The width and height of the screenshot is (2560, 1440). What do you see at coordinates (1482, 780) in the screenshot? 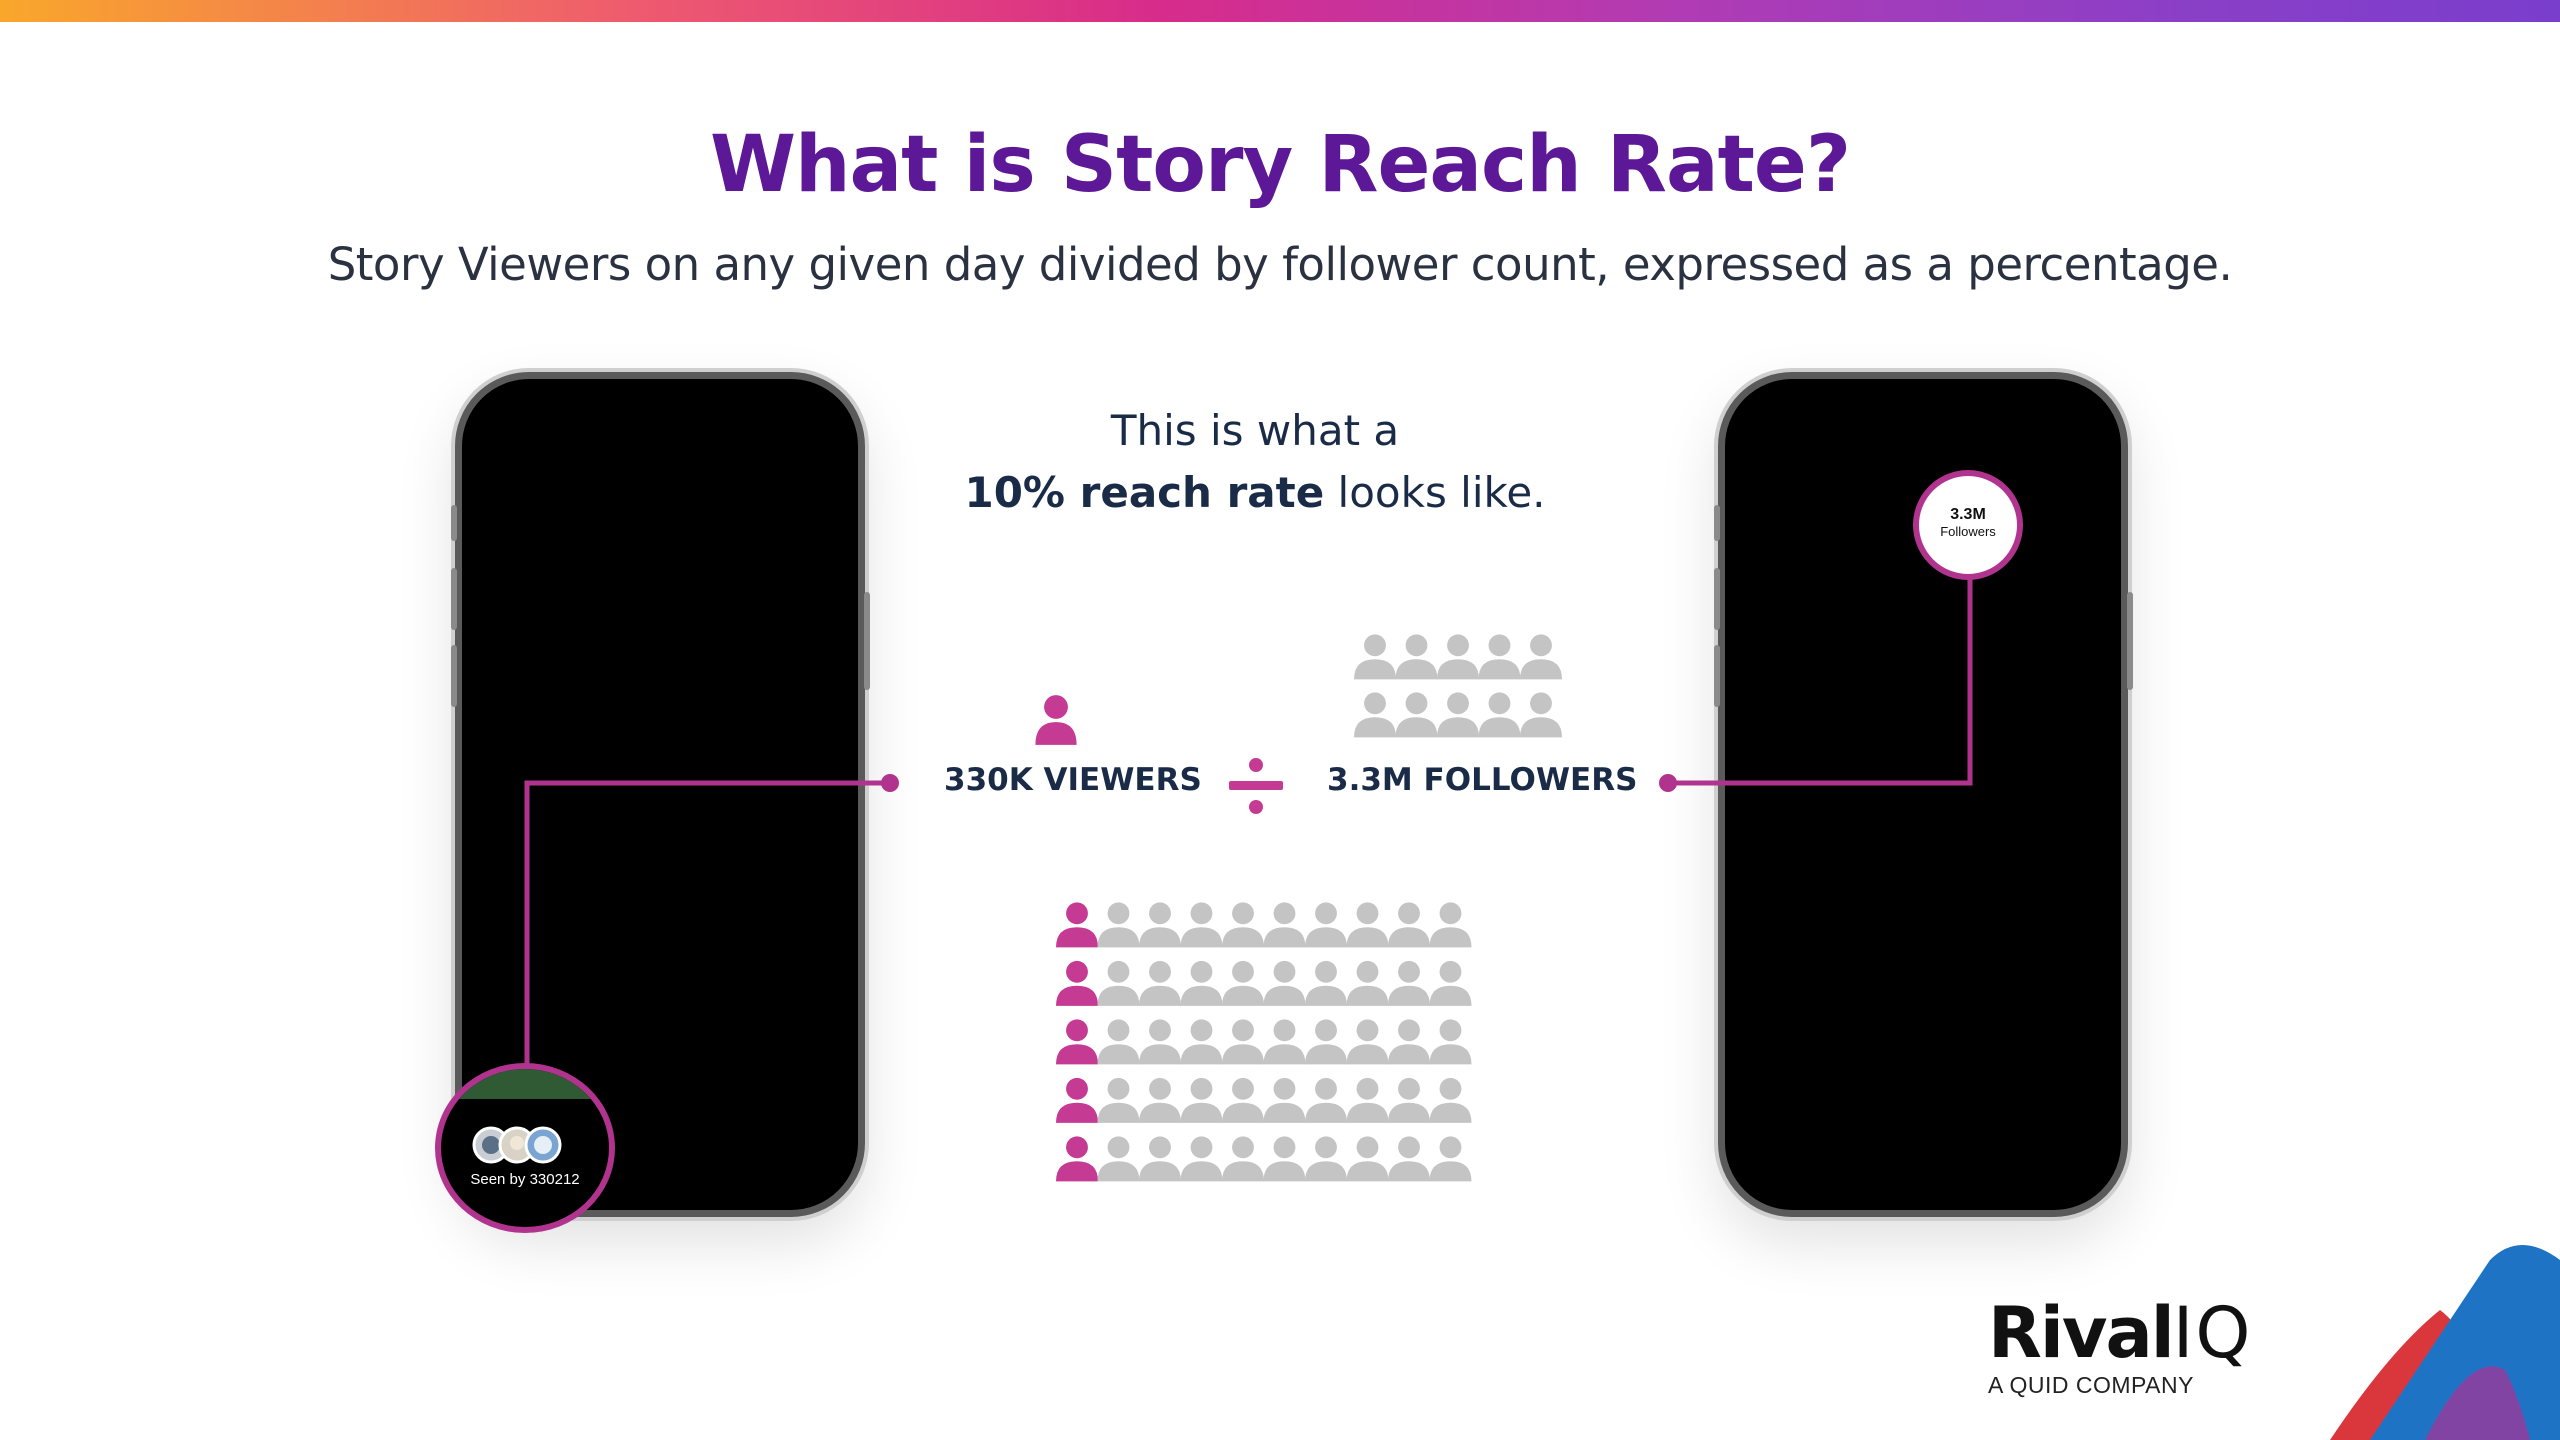
I see `followers-label: 3.3M FOLLOWERS` at bounding box center [1482, 780].